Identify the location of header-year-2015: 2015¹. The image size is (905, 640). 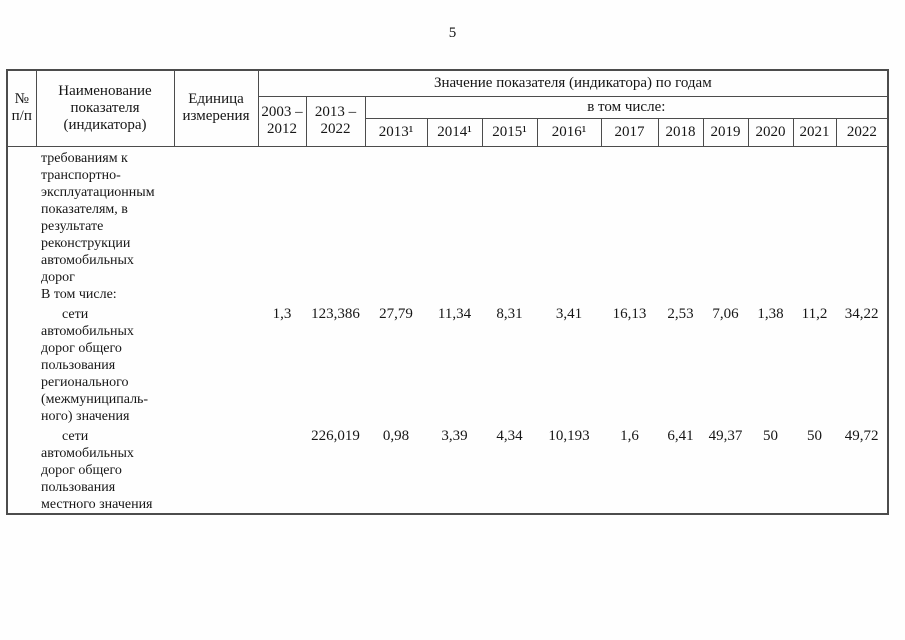
(509, 132).